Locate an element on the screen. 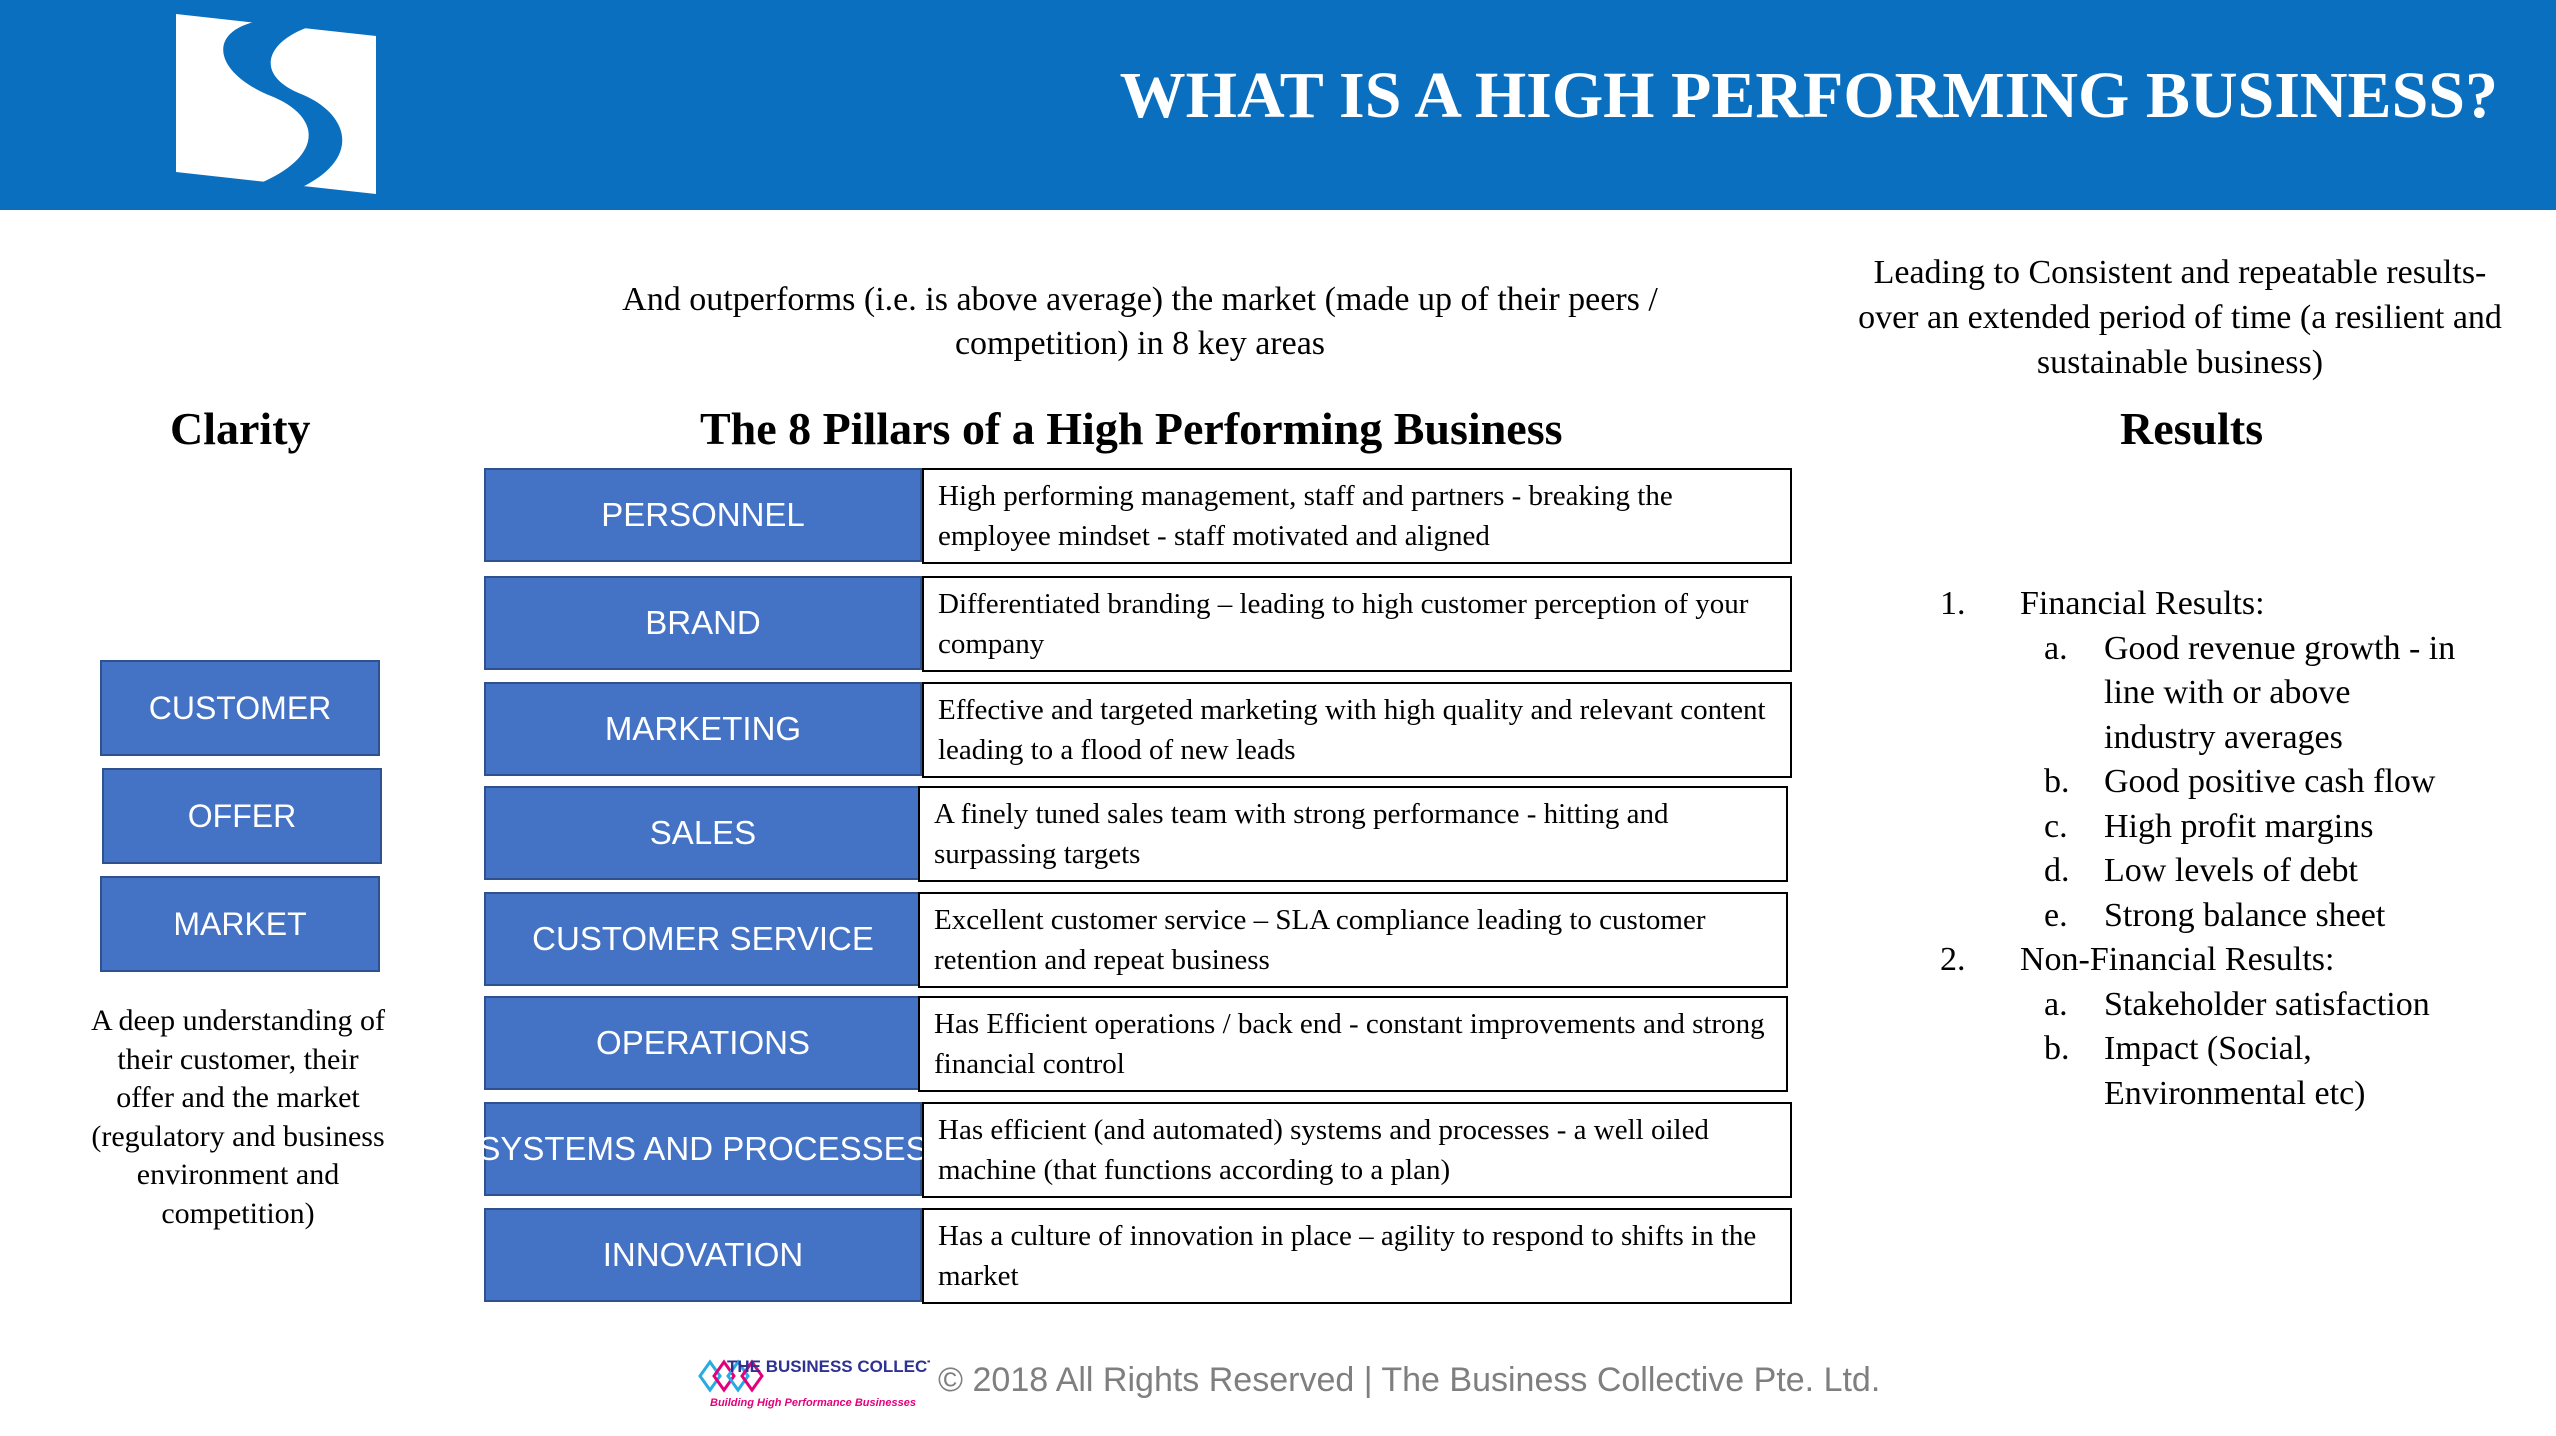 The height and width of the screenshot is (1436, 2556). result-item-financial: 1. Financial Results: is located at coordinates (2200, 604).